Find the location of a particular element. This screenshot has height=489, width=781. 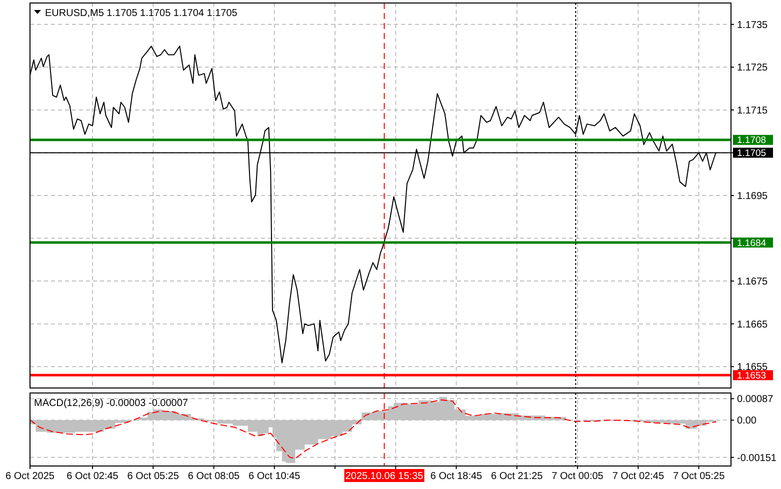

y-tick-label: -0.00151 is located at coordinates (757, 458).